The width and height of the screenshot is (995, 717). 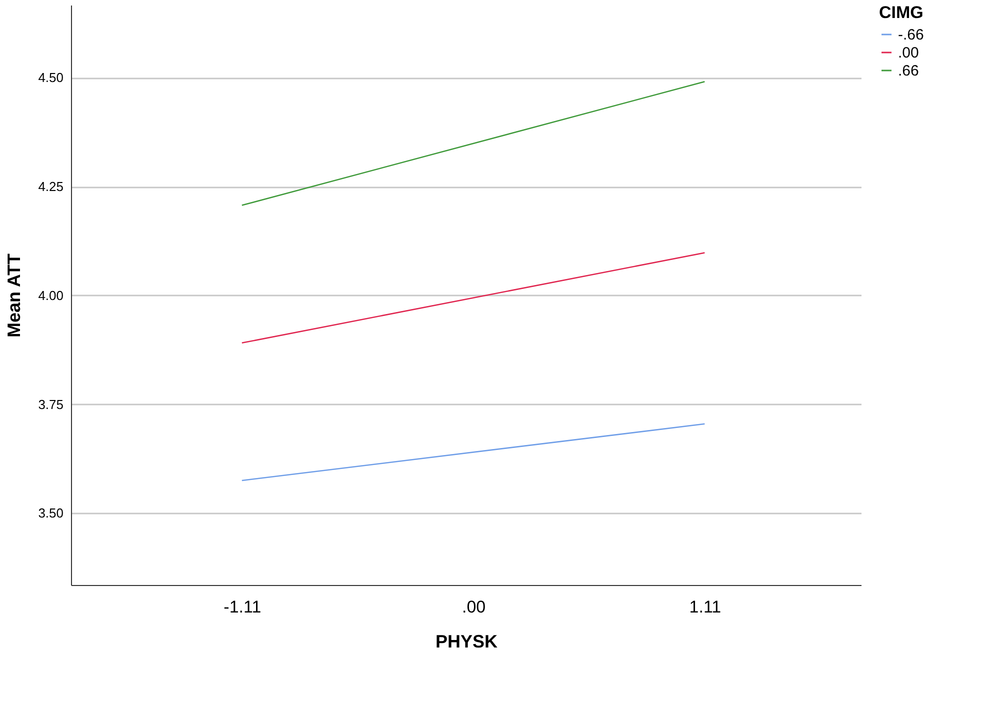 I want to click on x-tick-label: .00, so click(x=474, y=607).